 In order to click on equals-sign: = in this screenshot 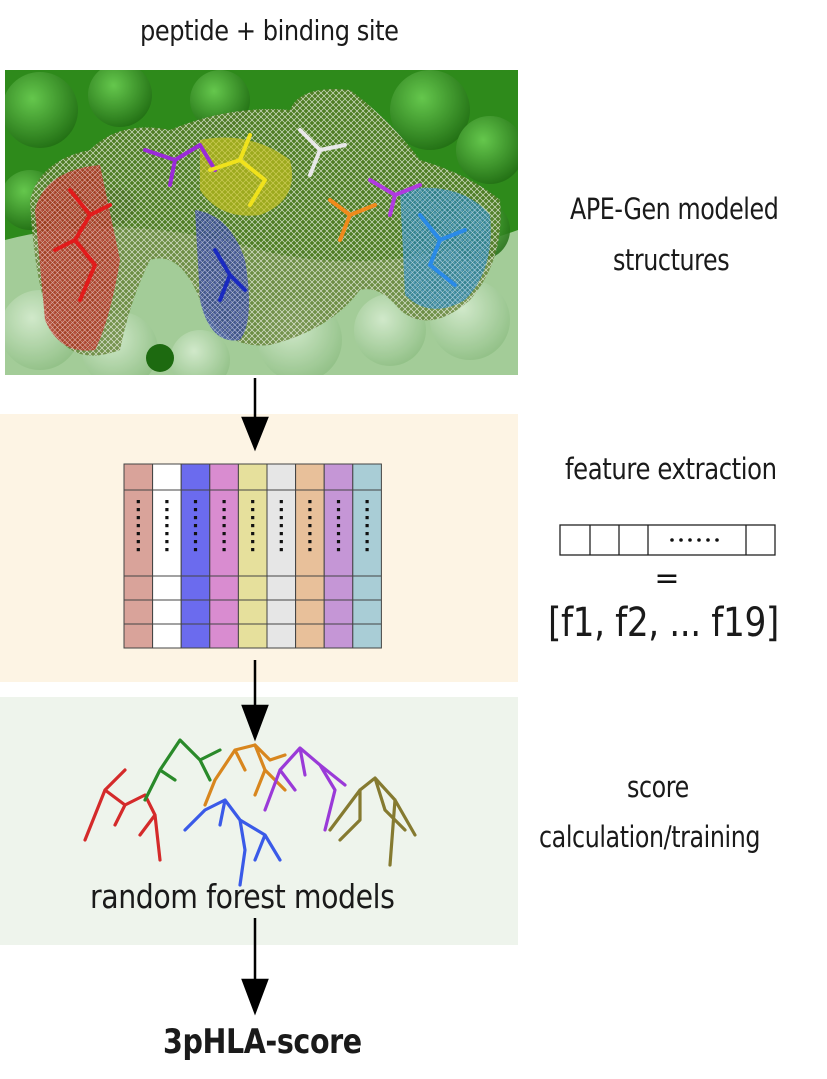, I will do `click(666, 578)`.